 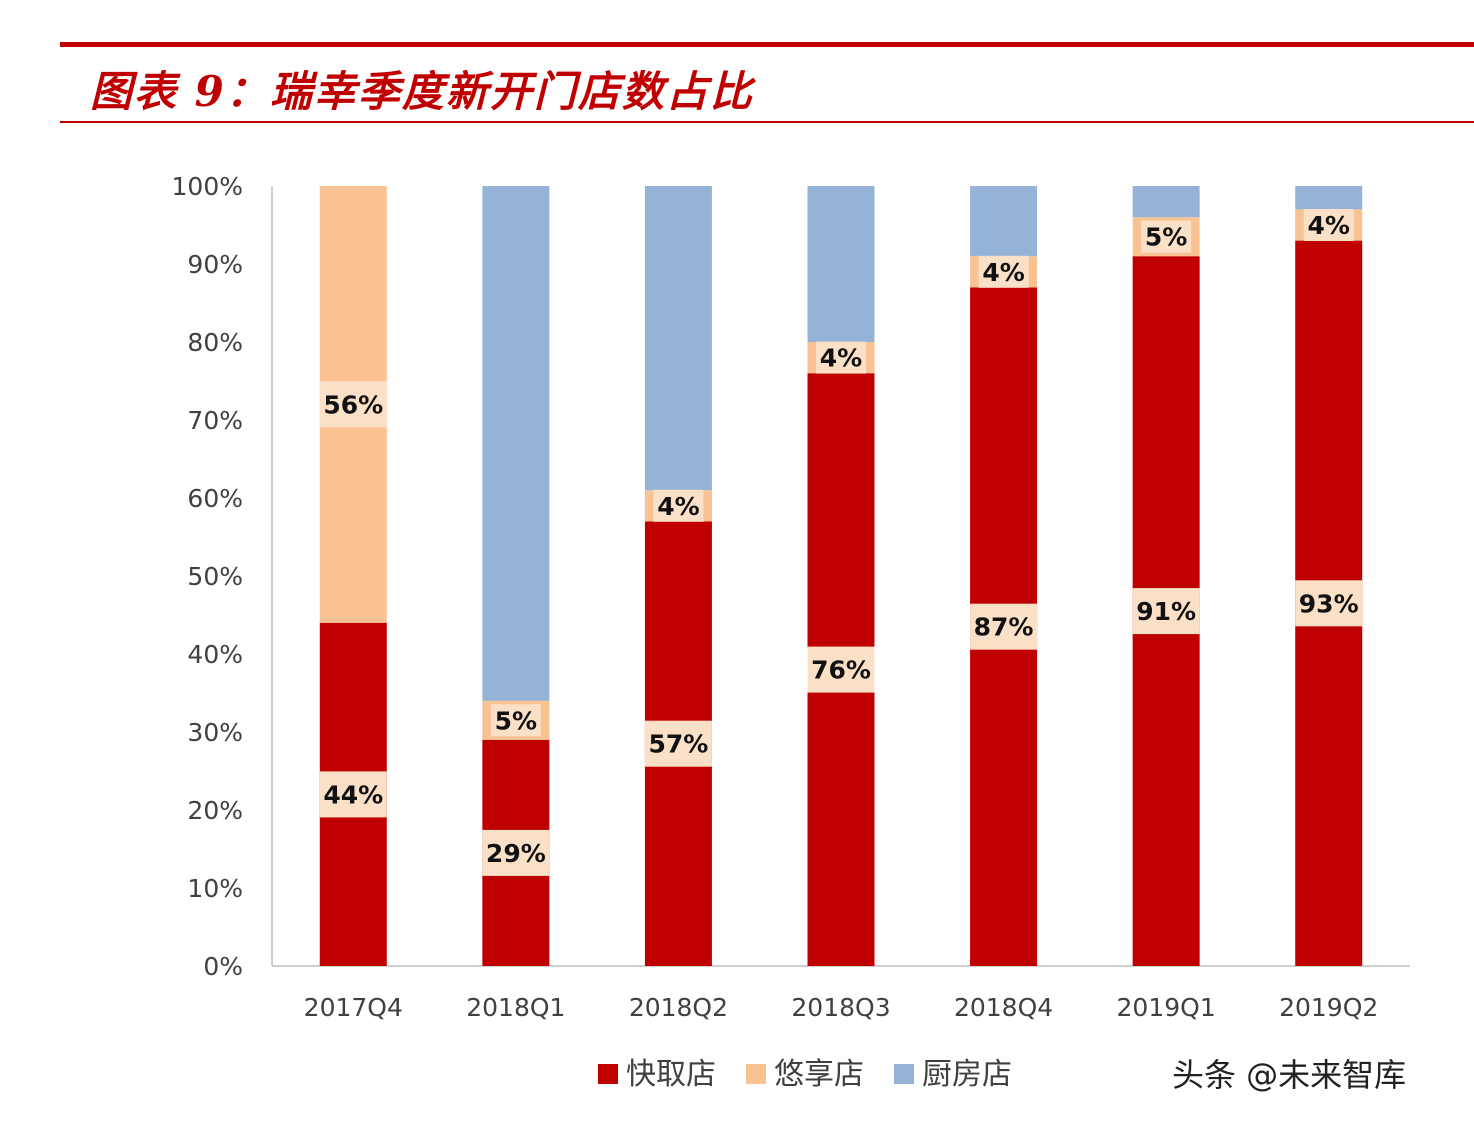 I want to click on data-label: 93%, so click(x=1329, y=603).